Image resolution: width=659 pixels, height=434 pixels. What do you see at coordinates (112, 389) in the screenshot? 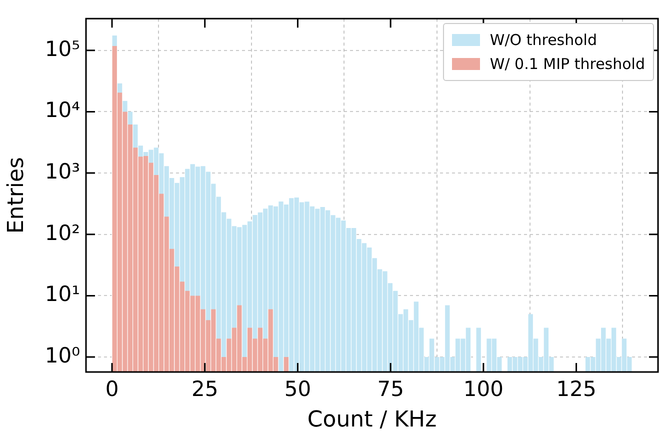
I see `x-tick-label: 0` at bounding box center [112, 389].